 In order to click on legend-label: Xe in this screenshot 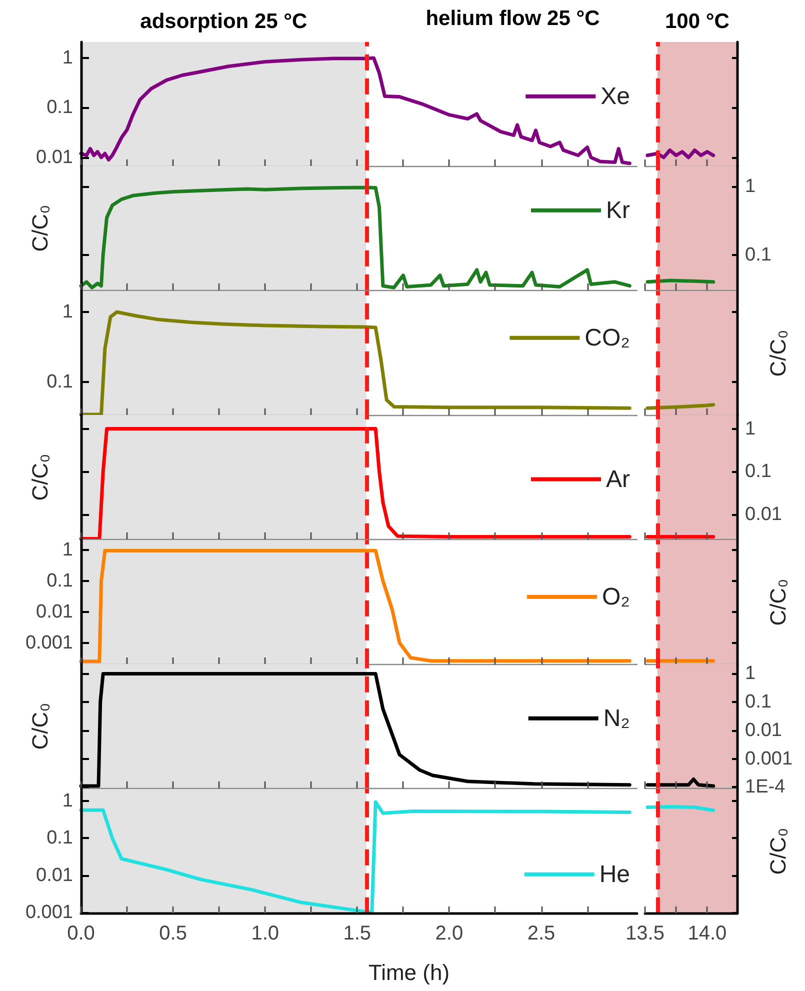, I will do `click(615, 96)`.